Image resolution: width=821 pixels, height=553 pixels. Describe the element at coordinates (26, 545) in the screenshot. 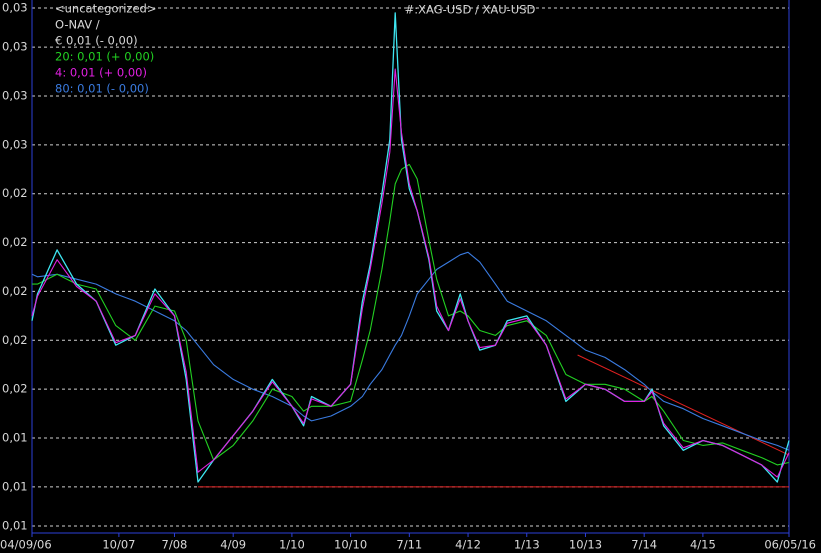

I see `x-tick-label: 04/09/06` at that location.